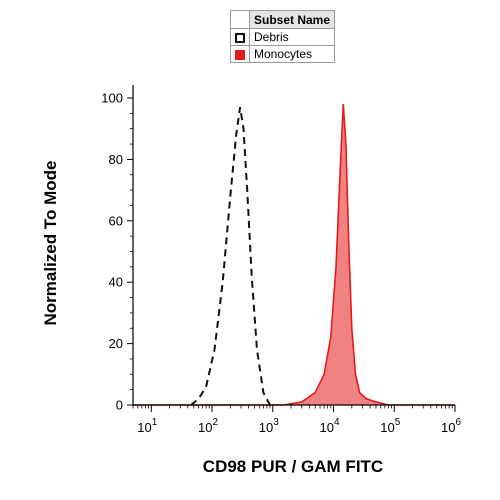  I want to click on x-tick-label: 10⁵, so click(390, 426).